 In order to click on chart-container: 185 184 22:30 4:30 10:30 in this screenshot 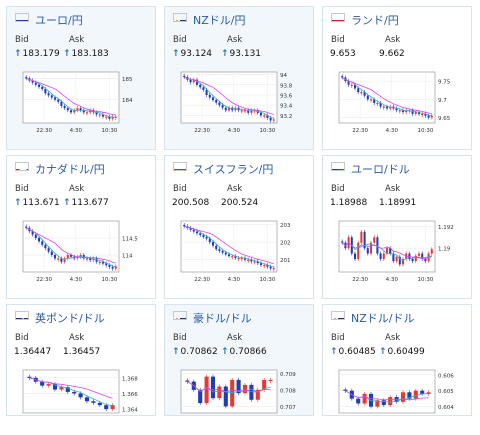, I will do `click(82, 103)`.